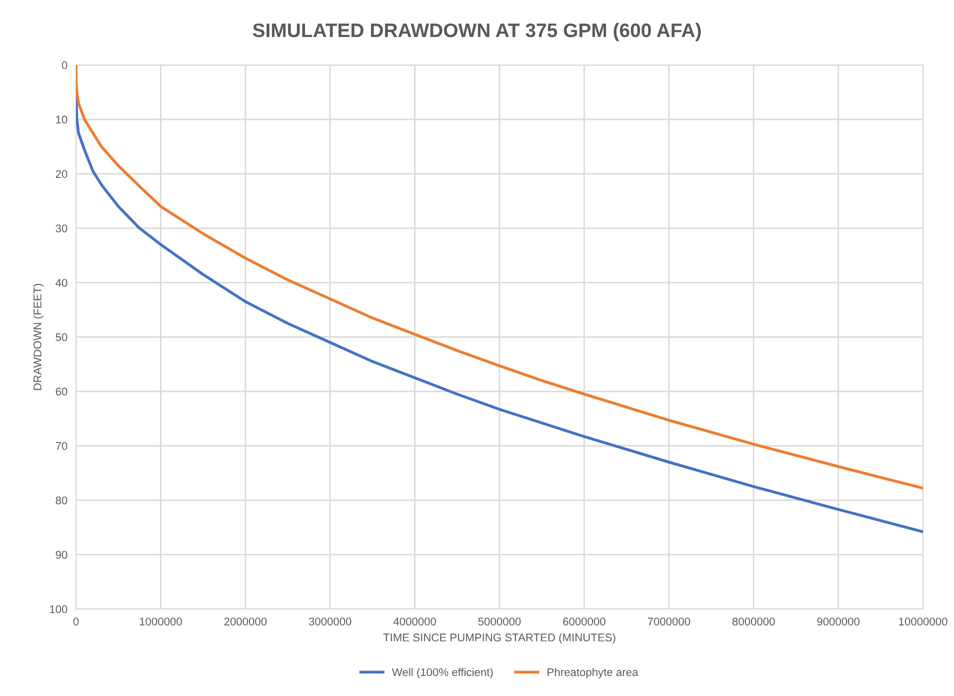  Describe the element at coordinates (62, 337) in the screenshot. I see `y-tick-label: 50` at that location.